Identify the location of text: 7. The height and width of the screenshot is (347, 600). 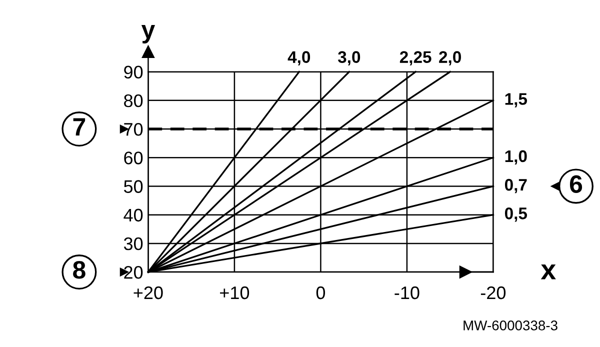
(79, 127).